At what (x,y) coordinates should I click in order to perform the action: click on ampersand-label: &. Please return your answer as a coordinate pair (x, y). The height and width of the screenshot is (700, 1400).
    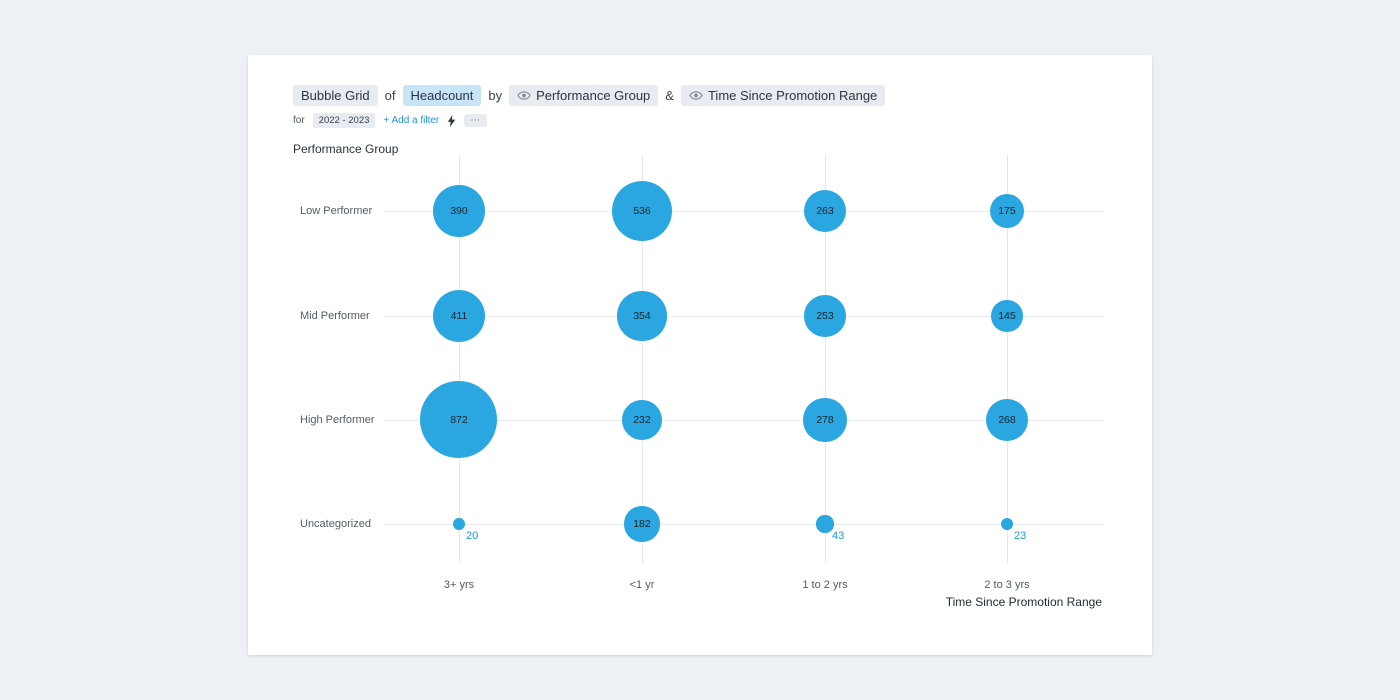
    Looking at the image, I should click on (669, 95).